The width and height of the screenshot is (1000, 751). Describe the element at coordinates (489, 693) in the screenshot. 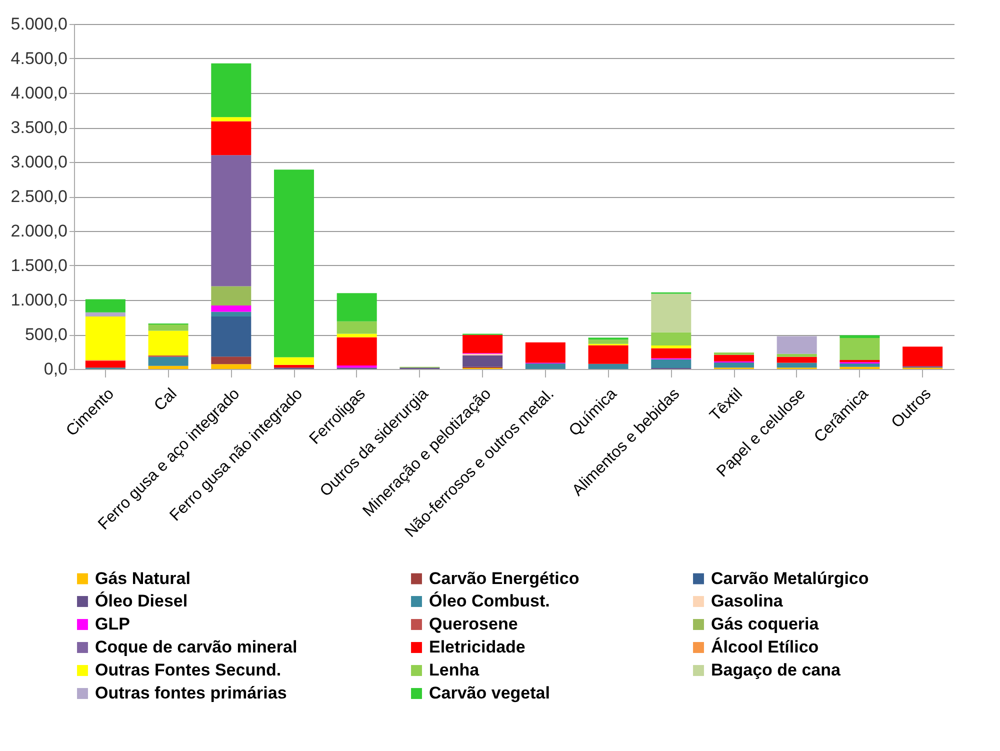

I see `legend-label: Carvão vegetal` at that location.